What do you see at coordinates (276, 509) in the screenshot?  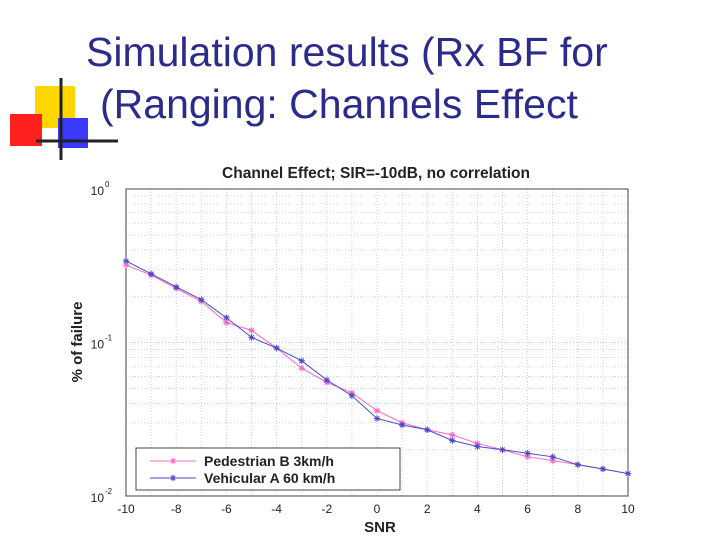 I see `x-tick-label: -4` at bounding box center [276, 509].